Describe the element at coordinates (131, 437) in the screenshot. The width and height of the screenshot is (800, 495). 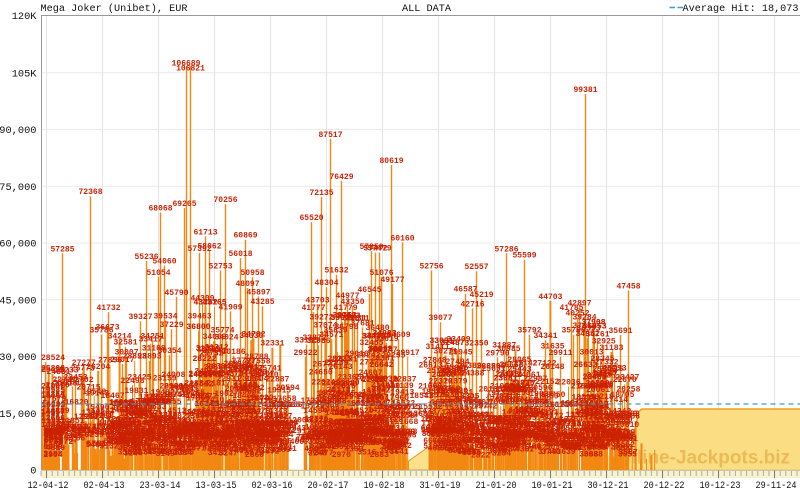
I see `svg-text: 7743` at that location.